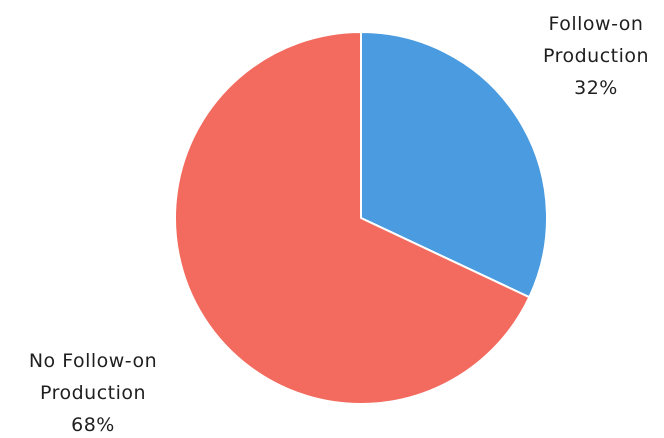  Describe the element at coordinates (596, 24) in the screenshot. I see `slice-label-follow-on-line1: Follow-on` at that location.